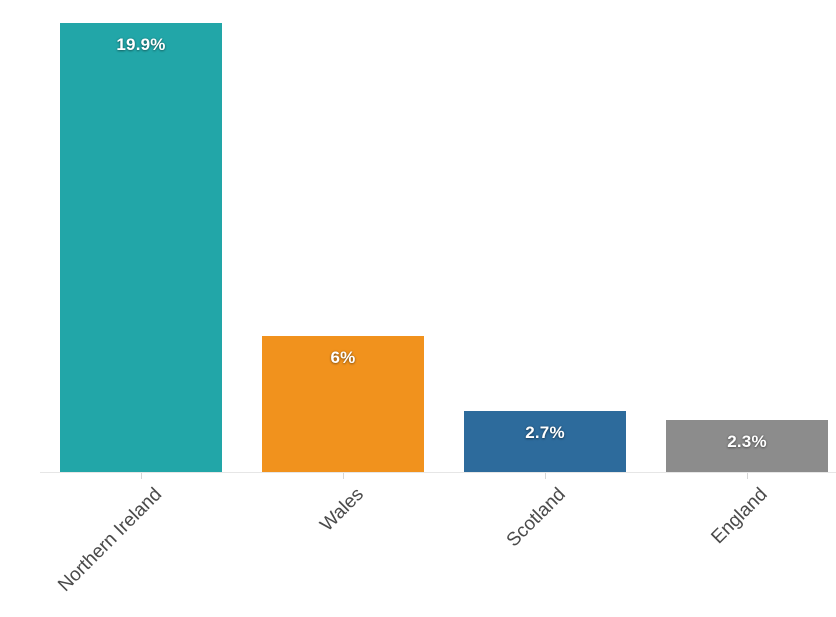 This screenshot has height=617, width=836. Describe the element at coordinates (343, 404) in the screenshot. I see `bar-wales: 6%` at that location.